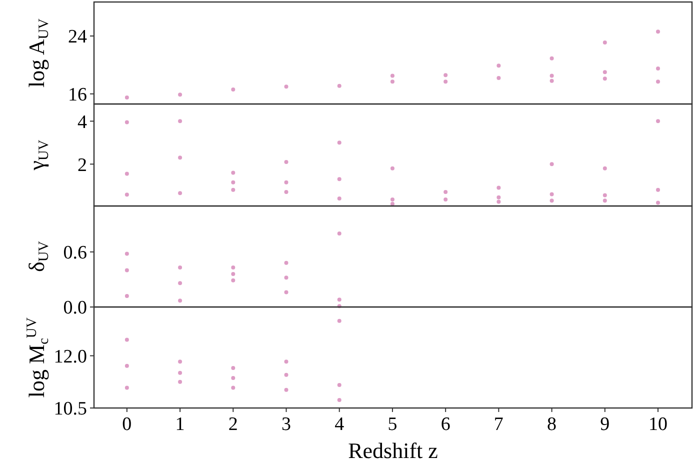 The height and width of the screenshot is (470, 699). Describe the element at coordinates (658, 424) in the screenshot. I see `x-tick-label: 10` at that location.